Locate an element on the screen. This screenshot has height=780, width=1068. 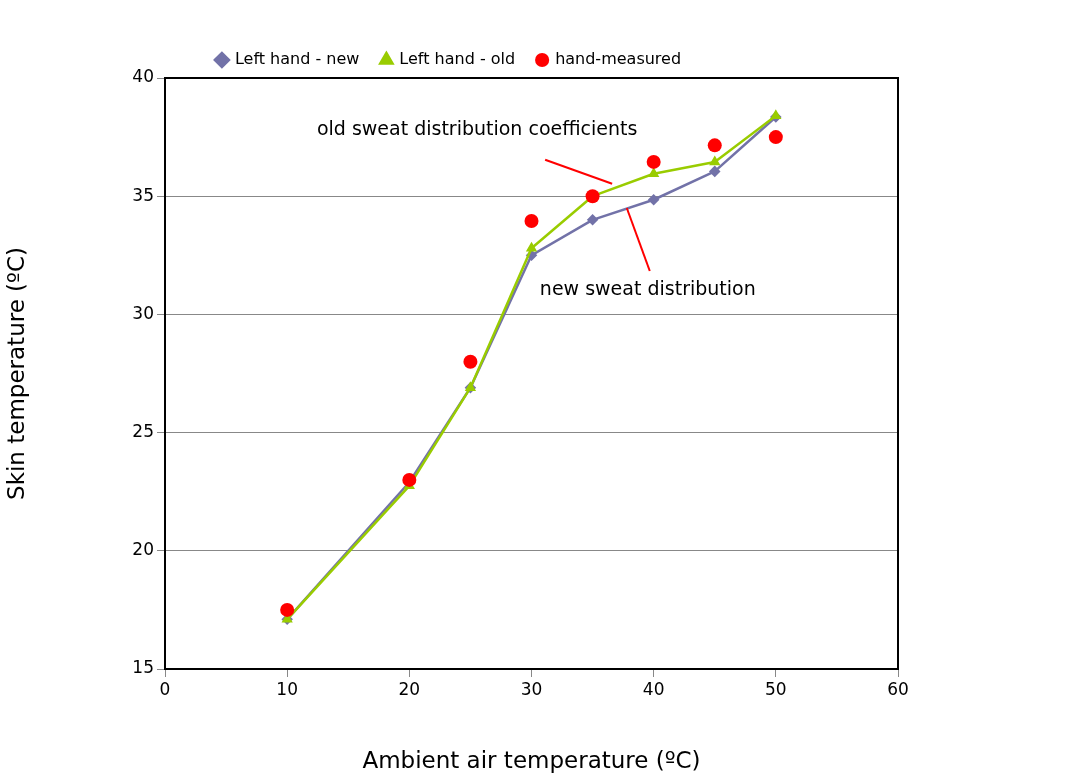
x-tick-label: 40 is located at coordinates (653, 688).